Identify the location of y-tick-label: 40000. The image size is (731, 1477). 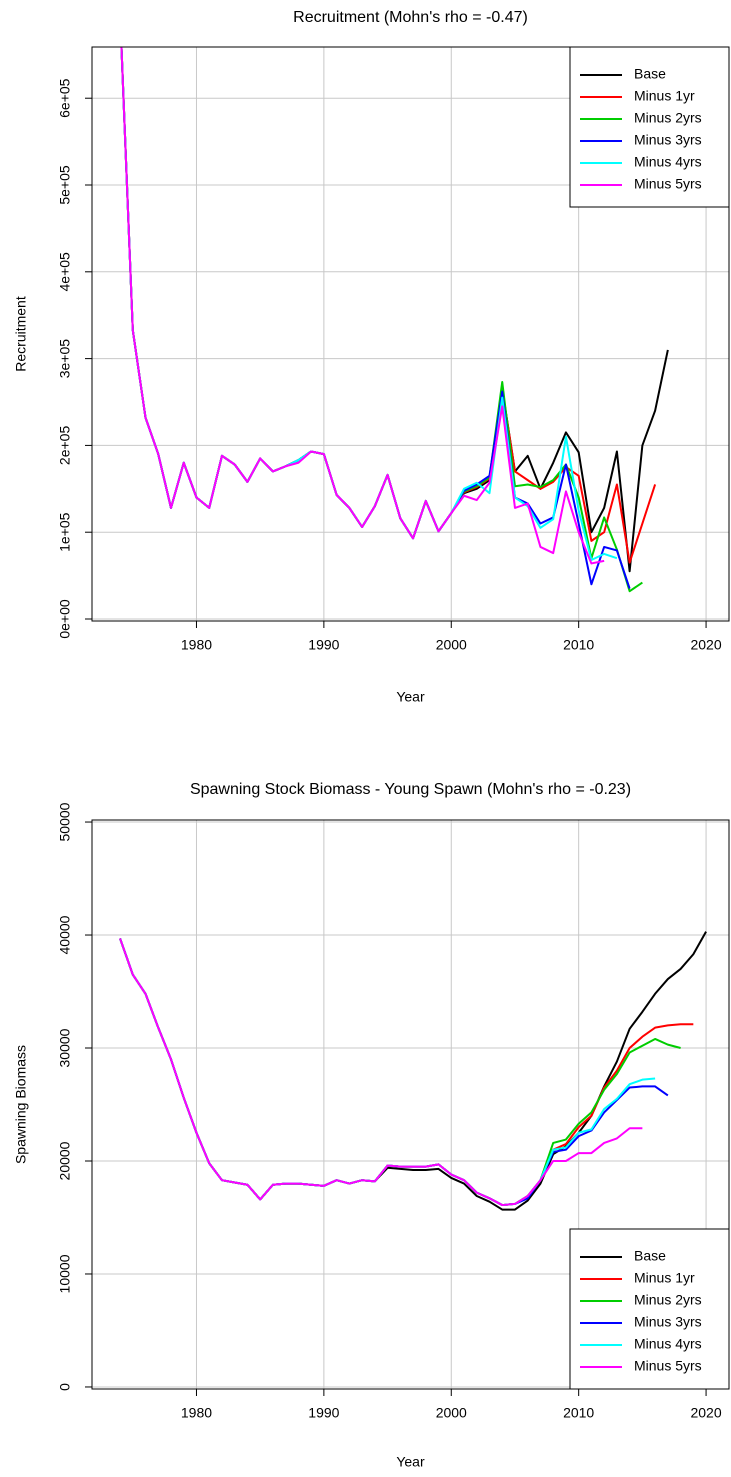
(65, 934).